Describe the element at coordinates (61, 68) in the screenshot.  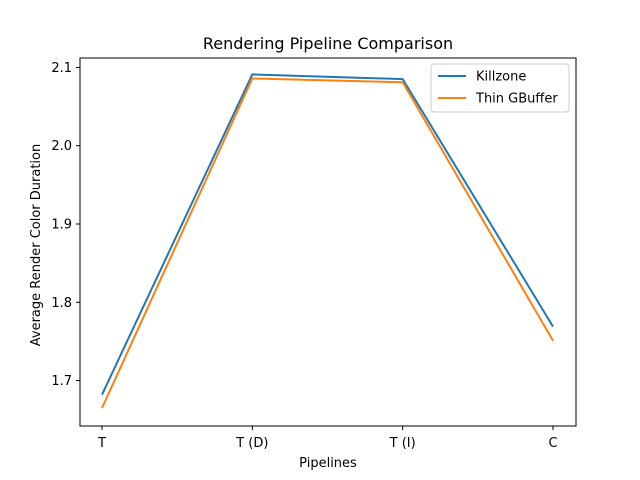
I see `y-tick-label: 2.1` at that location.